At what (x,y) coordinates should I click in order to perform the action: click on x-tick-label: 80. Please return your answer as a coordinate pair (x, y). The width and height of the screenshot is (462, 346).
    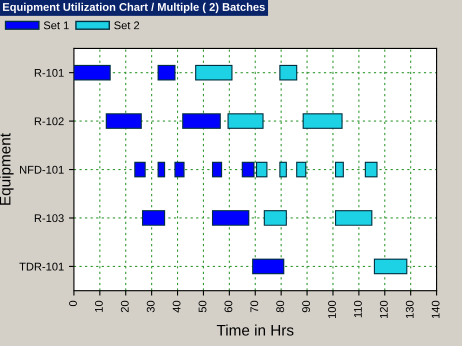
    Looking at the image, I should click on (280, 306).